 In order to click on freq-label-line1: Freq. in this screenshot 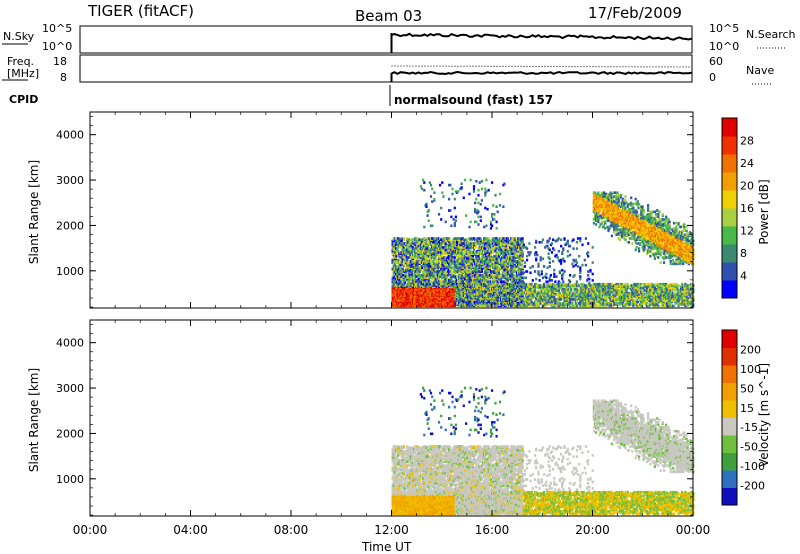, I will do `click(20, 61)`.